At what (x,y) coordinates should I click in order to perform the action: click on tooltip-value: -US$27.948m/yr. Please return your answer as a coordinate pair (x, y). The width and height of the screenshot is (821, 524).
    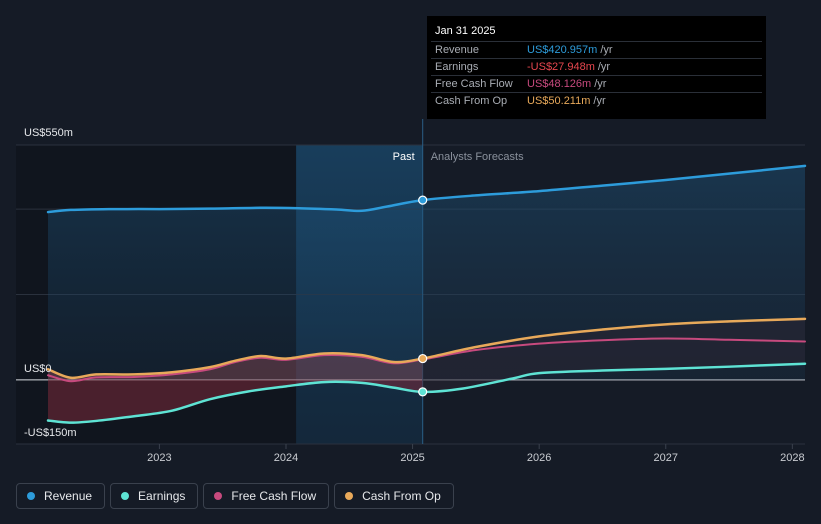
    Looking at the image, I should click on (568, 67).